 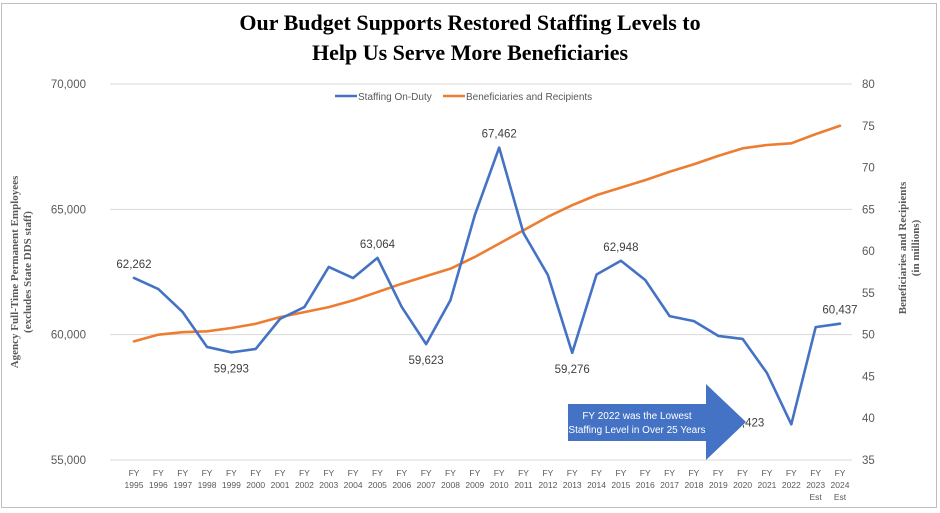 What do you see at coordinates (255, 479) in the screenshot?
I see `x-axis-tick-label: FY 2000` at bounding box center [255, 479].